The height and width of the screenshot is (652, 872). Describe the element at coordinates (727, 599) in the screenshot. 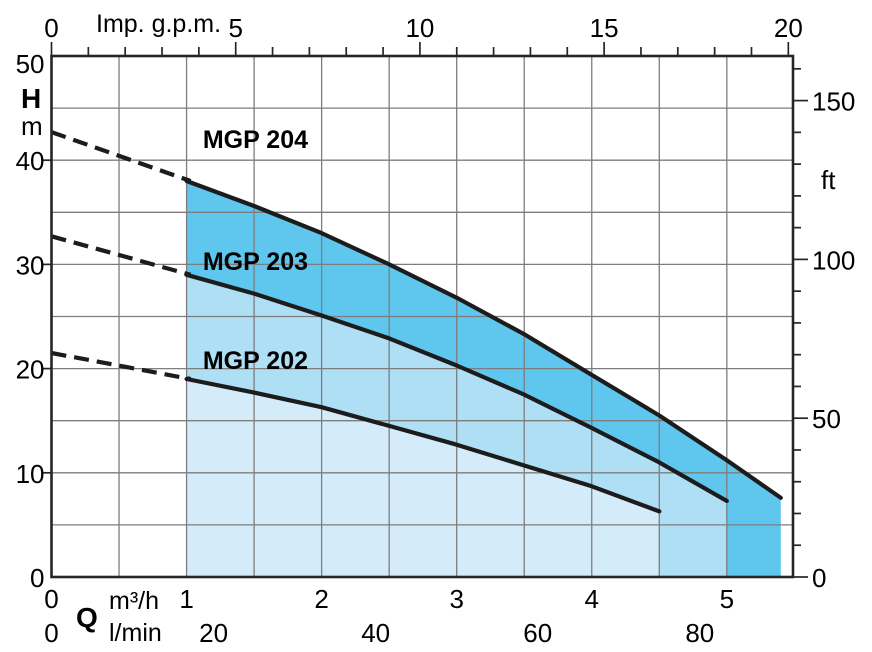

I see `bottom-axis-m3h-tick-label: 5` at that location.